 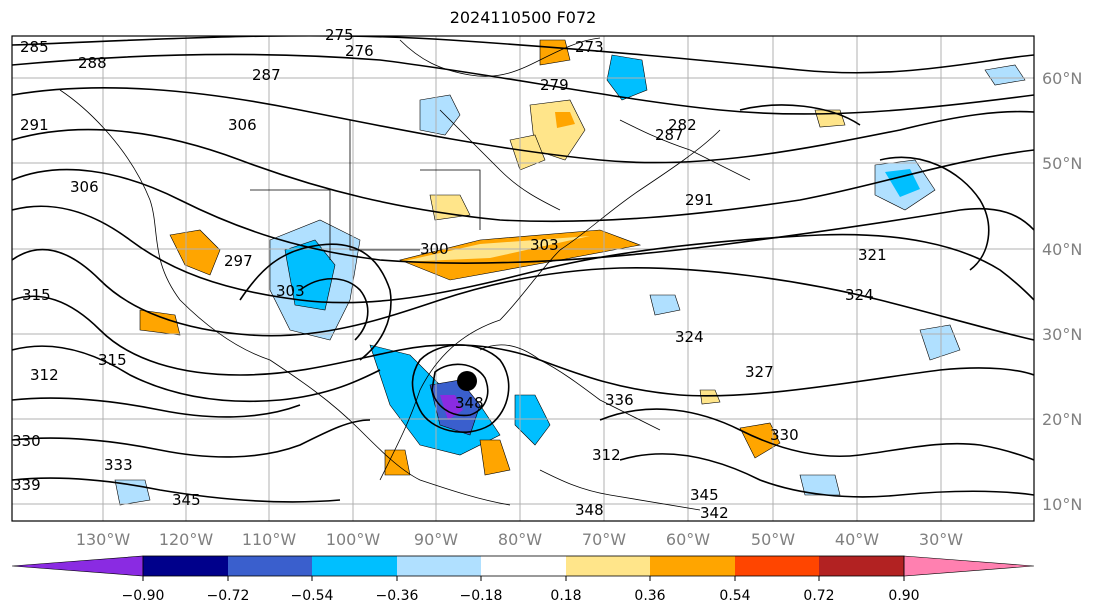 What do you see at coordinates (269, 539) in the screenshot?
I see `lon-label: 110°W` at bounding box center [269, 539].